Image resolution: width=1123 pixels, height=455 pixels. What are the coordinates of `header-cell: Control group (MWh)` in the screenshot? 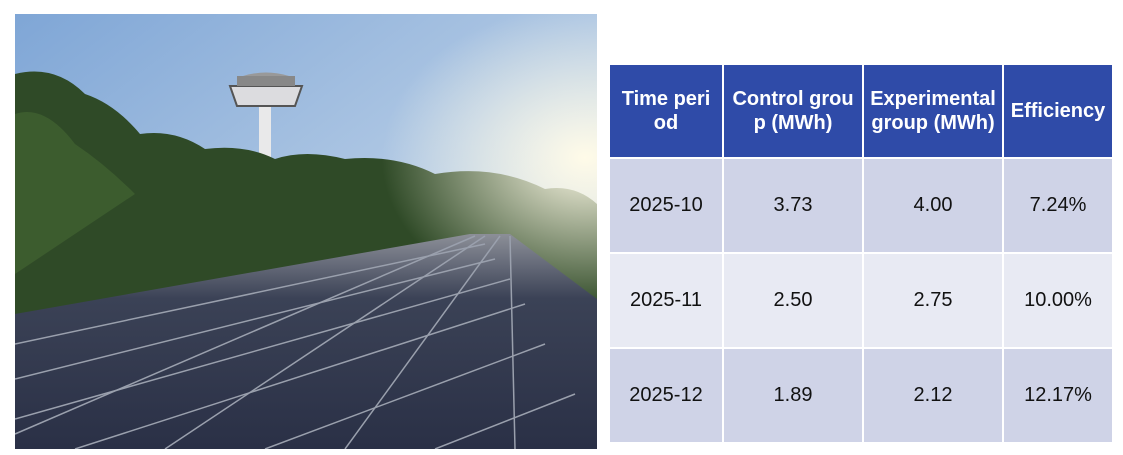 It's located at (793, 111).